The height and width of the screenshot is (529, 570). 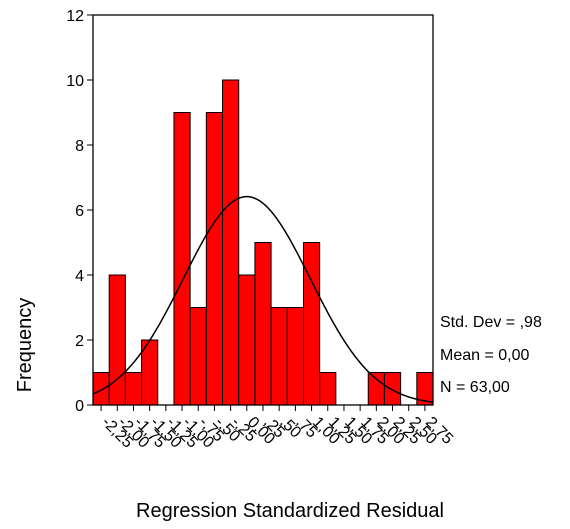 I want to click on std-dev-label: Std. Dev = ,98, so click(x=491, y=322).